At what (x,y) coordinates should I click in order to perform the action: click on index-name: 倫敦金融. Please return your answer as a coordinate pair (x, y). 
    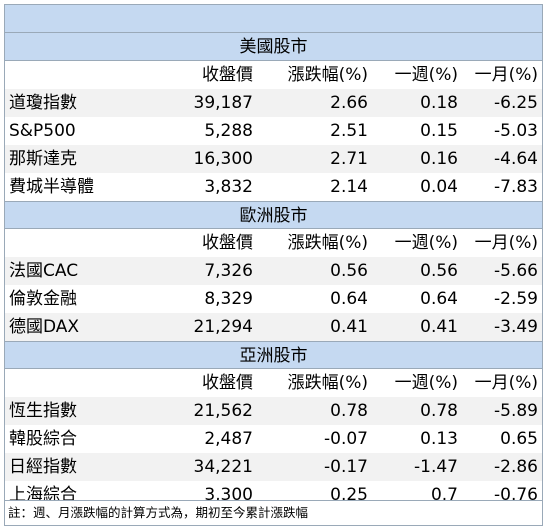
    Looking at the image, I should click on (43, 299).